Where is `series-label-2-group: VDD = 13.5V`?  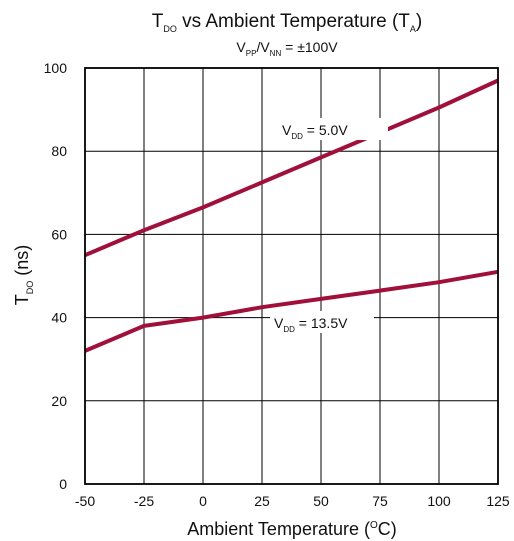 series-label-2-group: VDD = 13.5V is located at coordinates (322, 322).